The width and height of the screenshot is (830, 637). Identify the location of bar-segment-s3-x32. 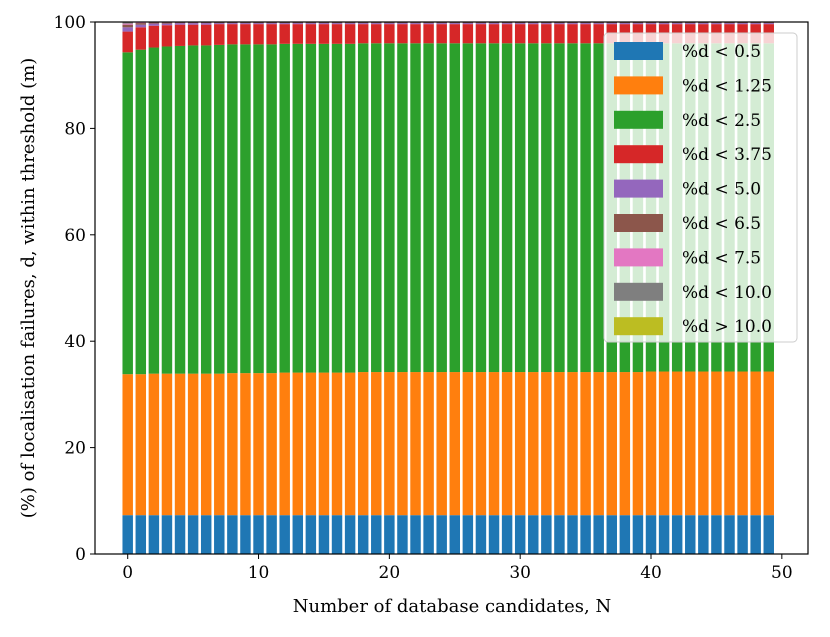
(546, 33).